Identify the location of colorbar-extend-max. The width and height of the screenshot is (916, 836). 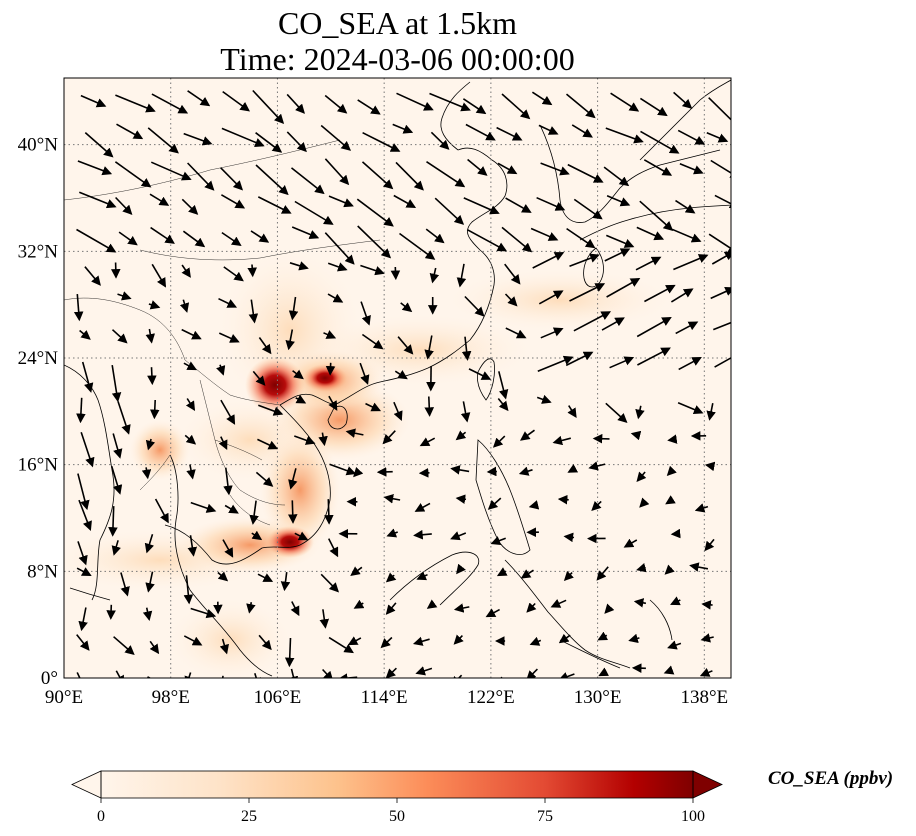
(707, 784).